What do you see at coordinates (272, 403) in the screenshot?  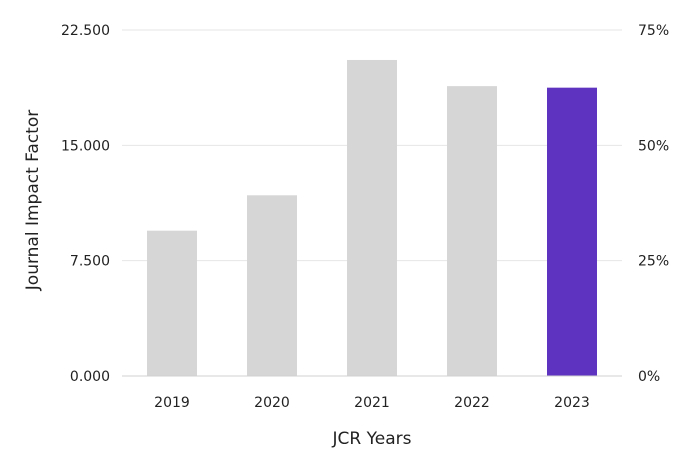 I see `x-tick-label: 2020` at bounding box center [272, 403].